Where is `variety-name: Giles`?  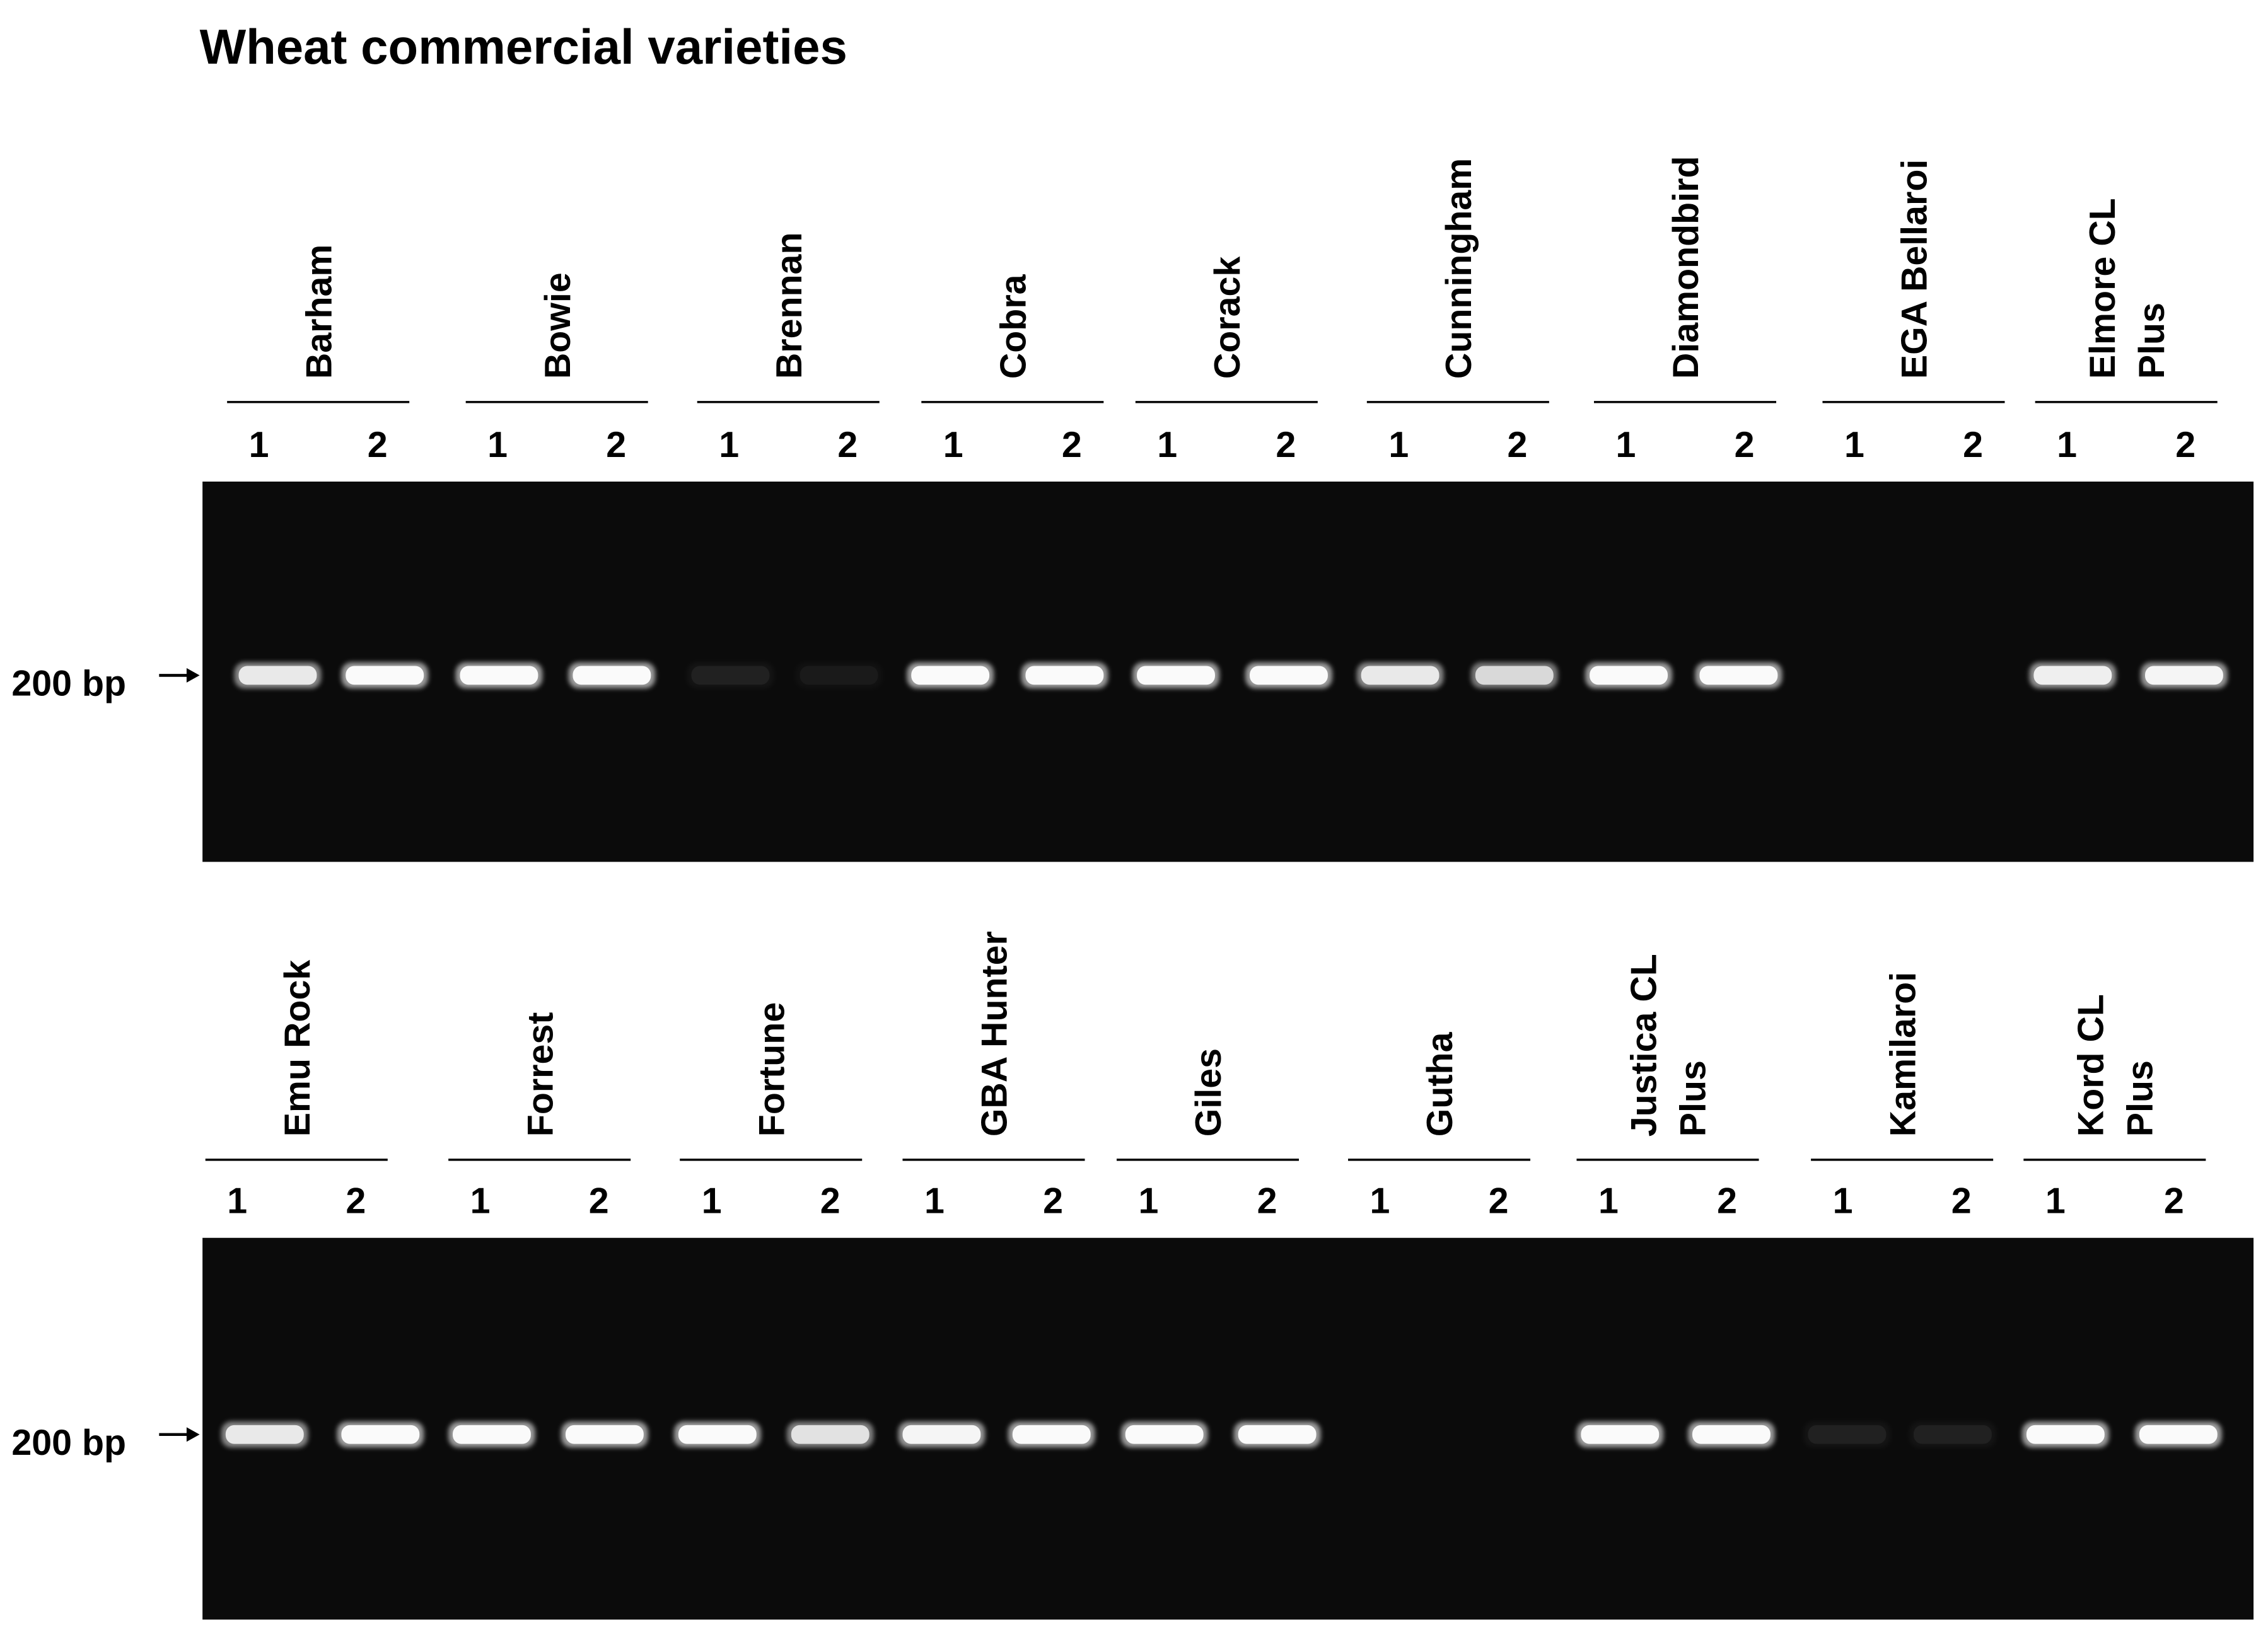
variety-name: Giles is located at coordinates (1209, 1092).